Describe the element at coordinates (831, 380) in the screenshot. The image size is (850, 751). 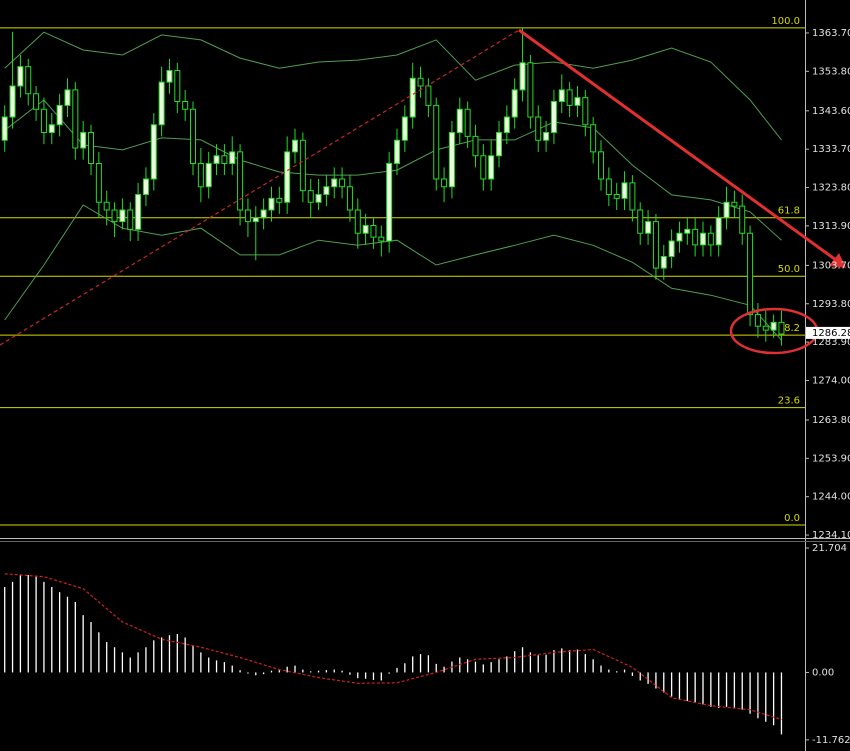
I see `y-tick-label: 1274.00` at that location.